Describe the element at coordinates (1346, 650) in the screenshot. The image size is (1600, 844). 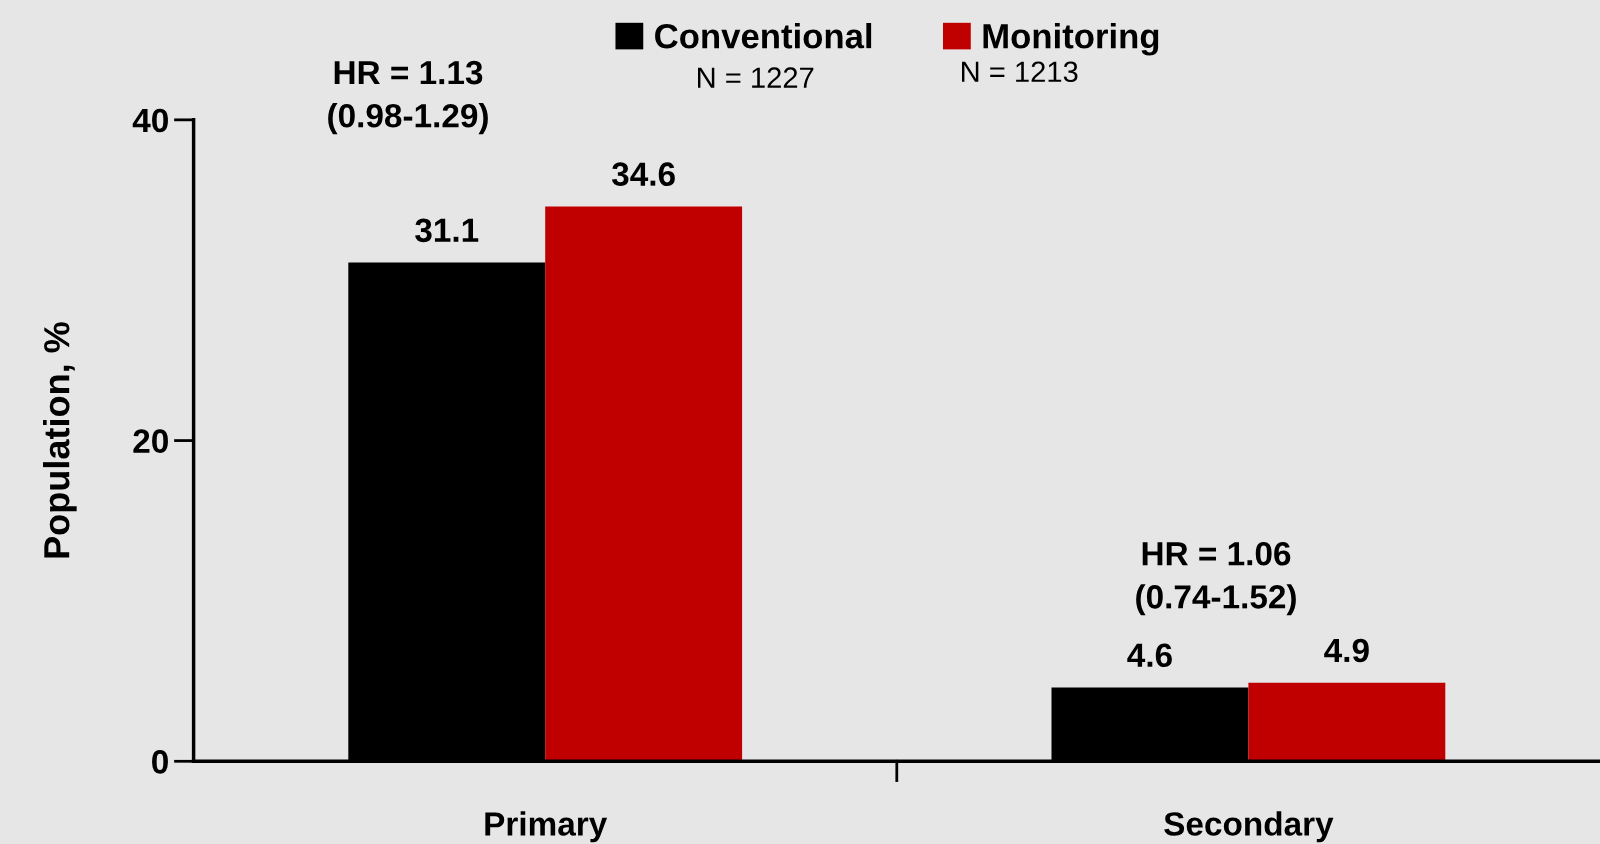
I see `data-label: 4.9` at that location.